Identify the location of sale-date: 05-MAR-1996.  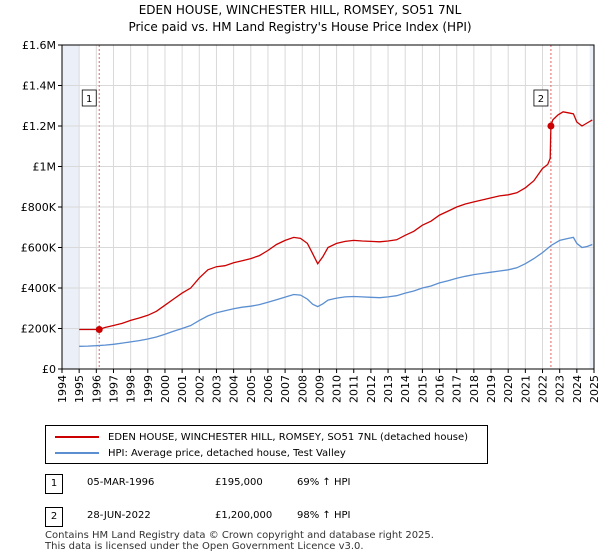
(121, 482).